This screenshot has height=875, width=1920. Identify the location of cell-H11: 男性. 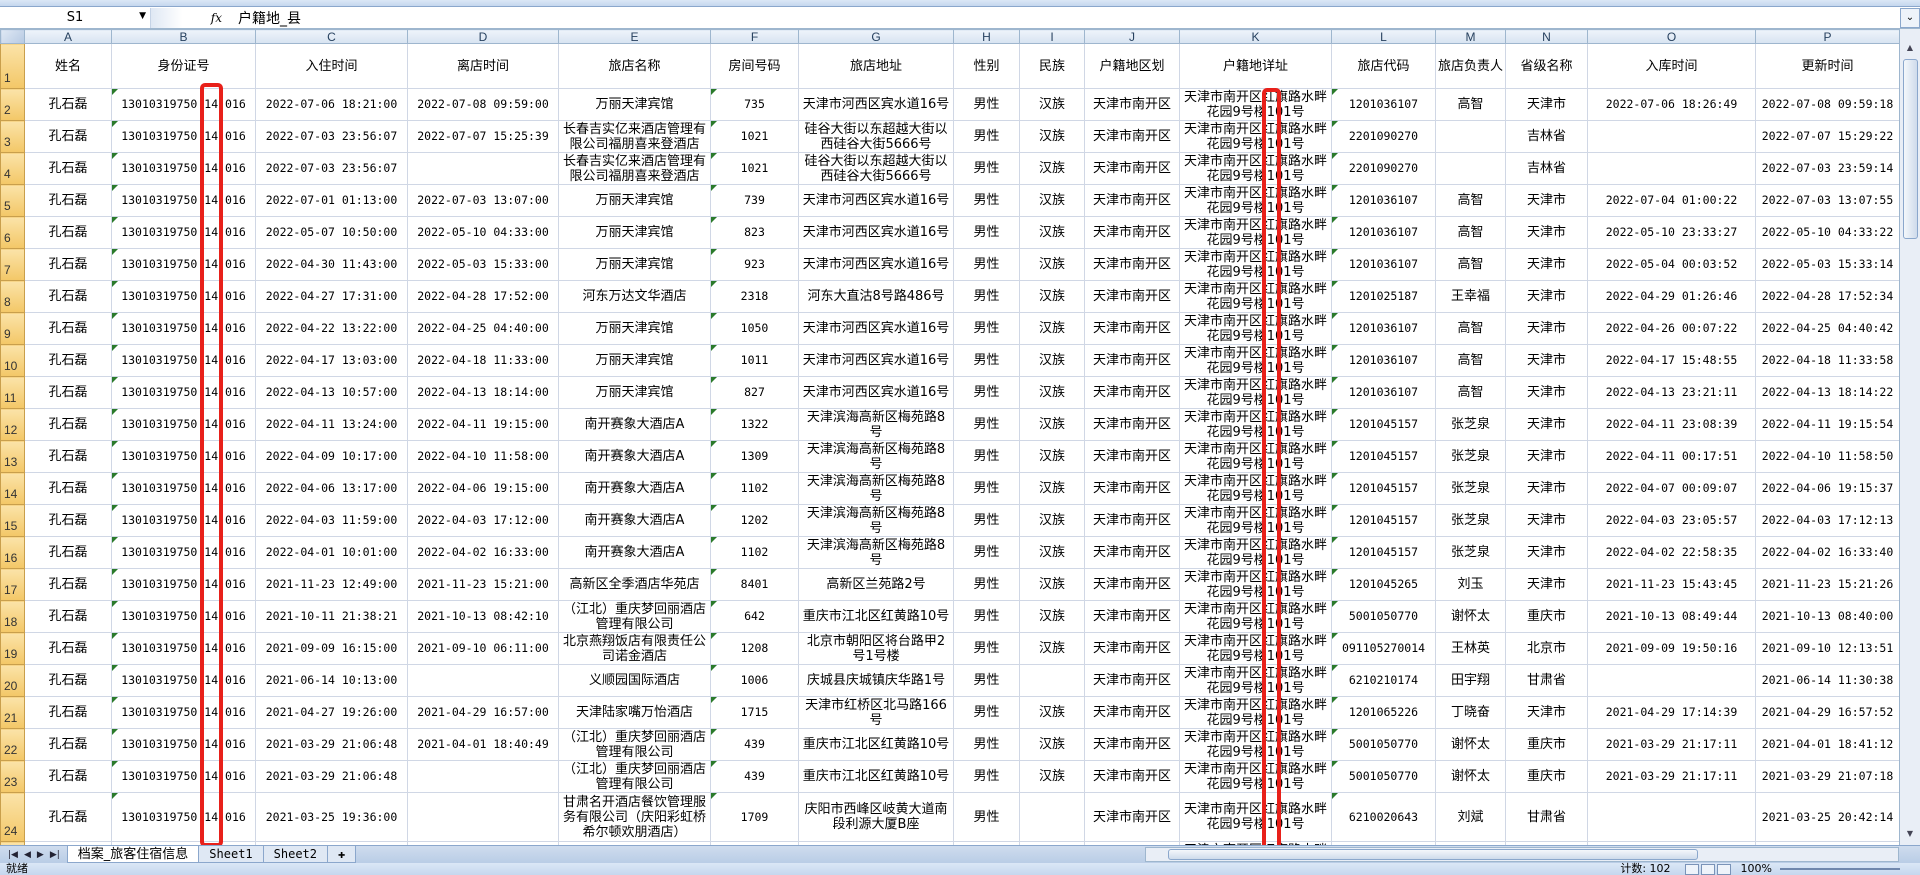
(986, 392).